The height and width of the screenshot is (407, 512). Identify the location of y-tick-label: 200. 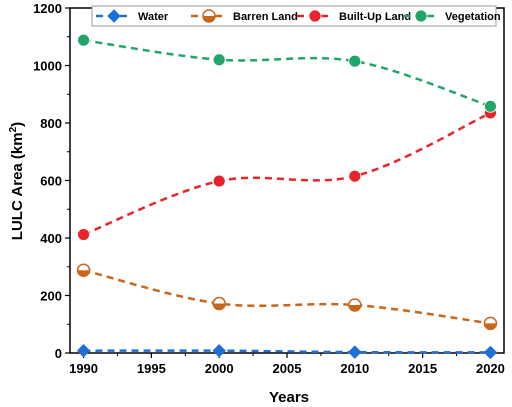
(51, 296).